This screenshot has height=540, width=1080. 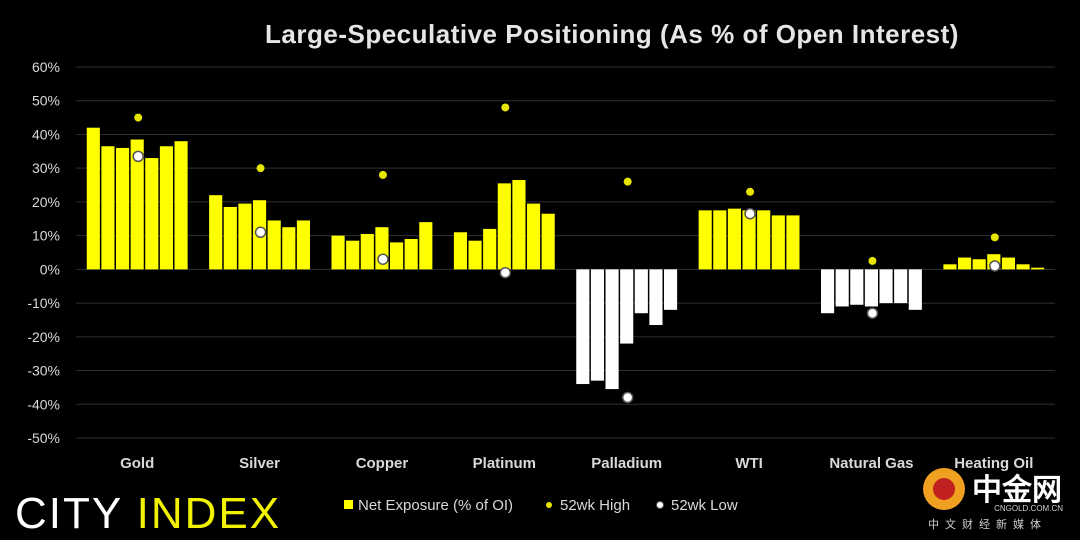 I want to click on y-tick-label: 40%, so click(x=46, y=134).